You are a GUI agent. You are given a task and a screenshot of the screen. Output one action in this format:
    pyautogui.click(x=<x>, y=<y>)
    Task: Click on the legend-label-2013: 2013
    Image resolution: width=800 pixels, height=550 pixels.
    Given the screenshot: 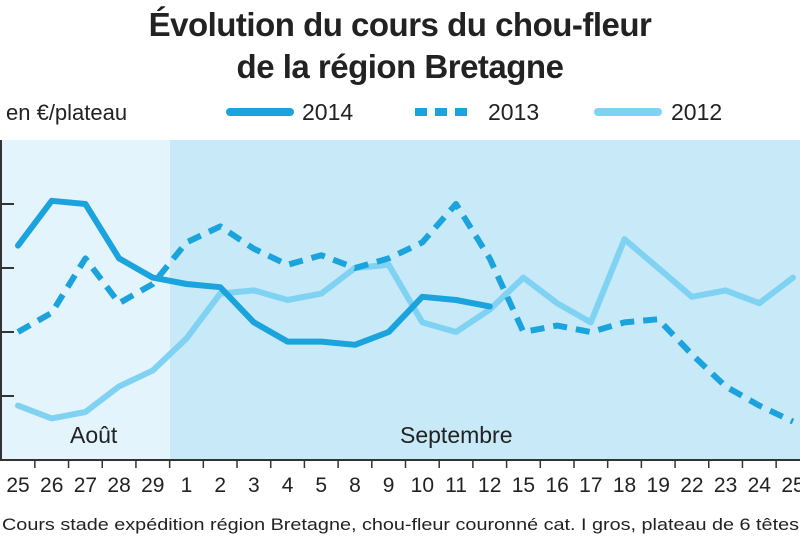 What is the action you would take?
    pyautogui.click(x=513, y=112)
    